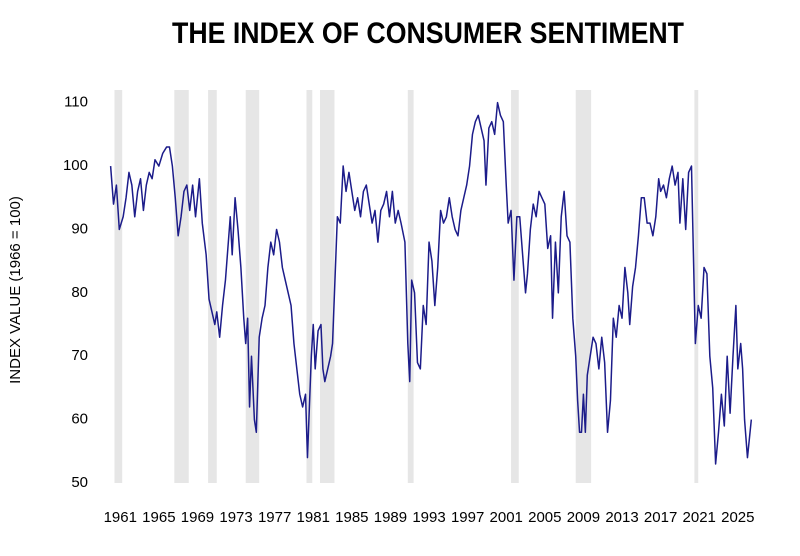 Image resolution: width=800 pixels, height=556 pixels. What do you see at coordinates (79, 355) in the screenshot?
I see `y-tick-label: 70` at bounding box center [79, 355].